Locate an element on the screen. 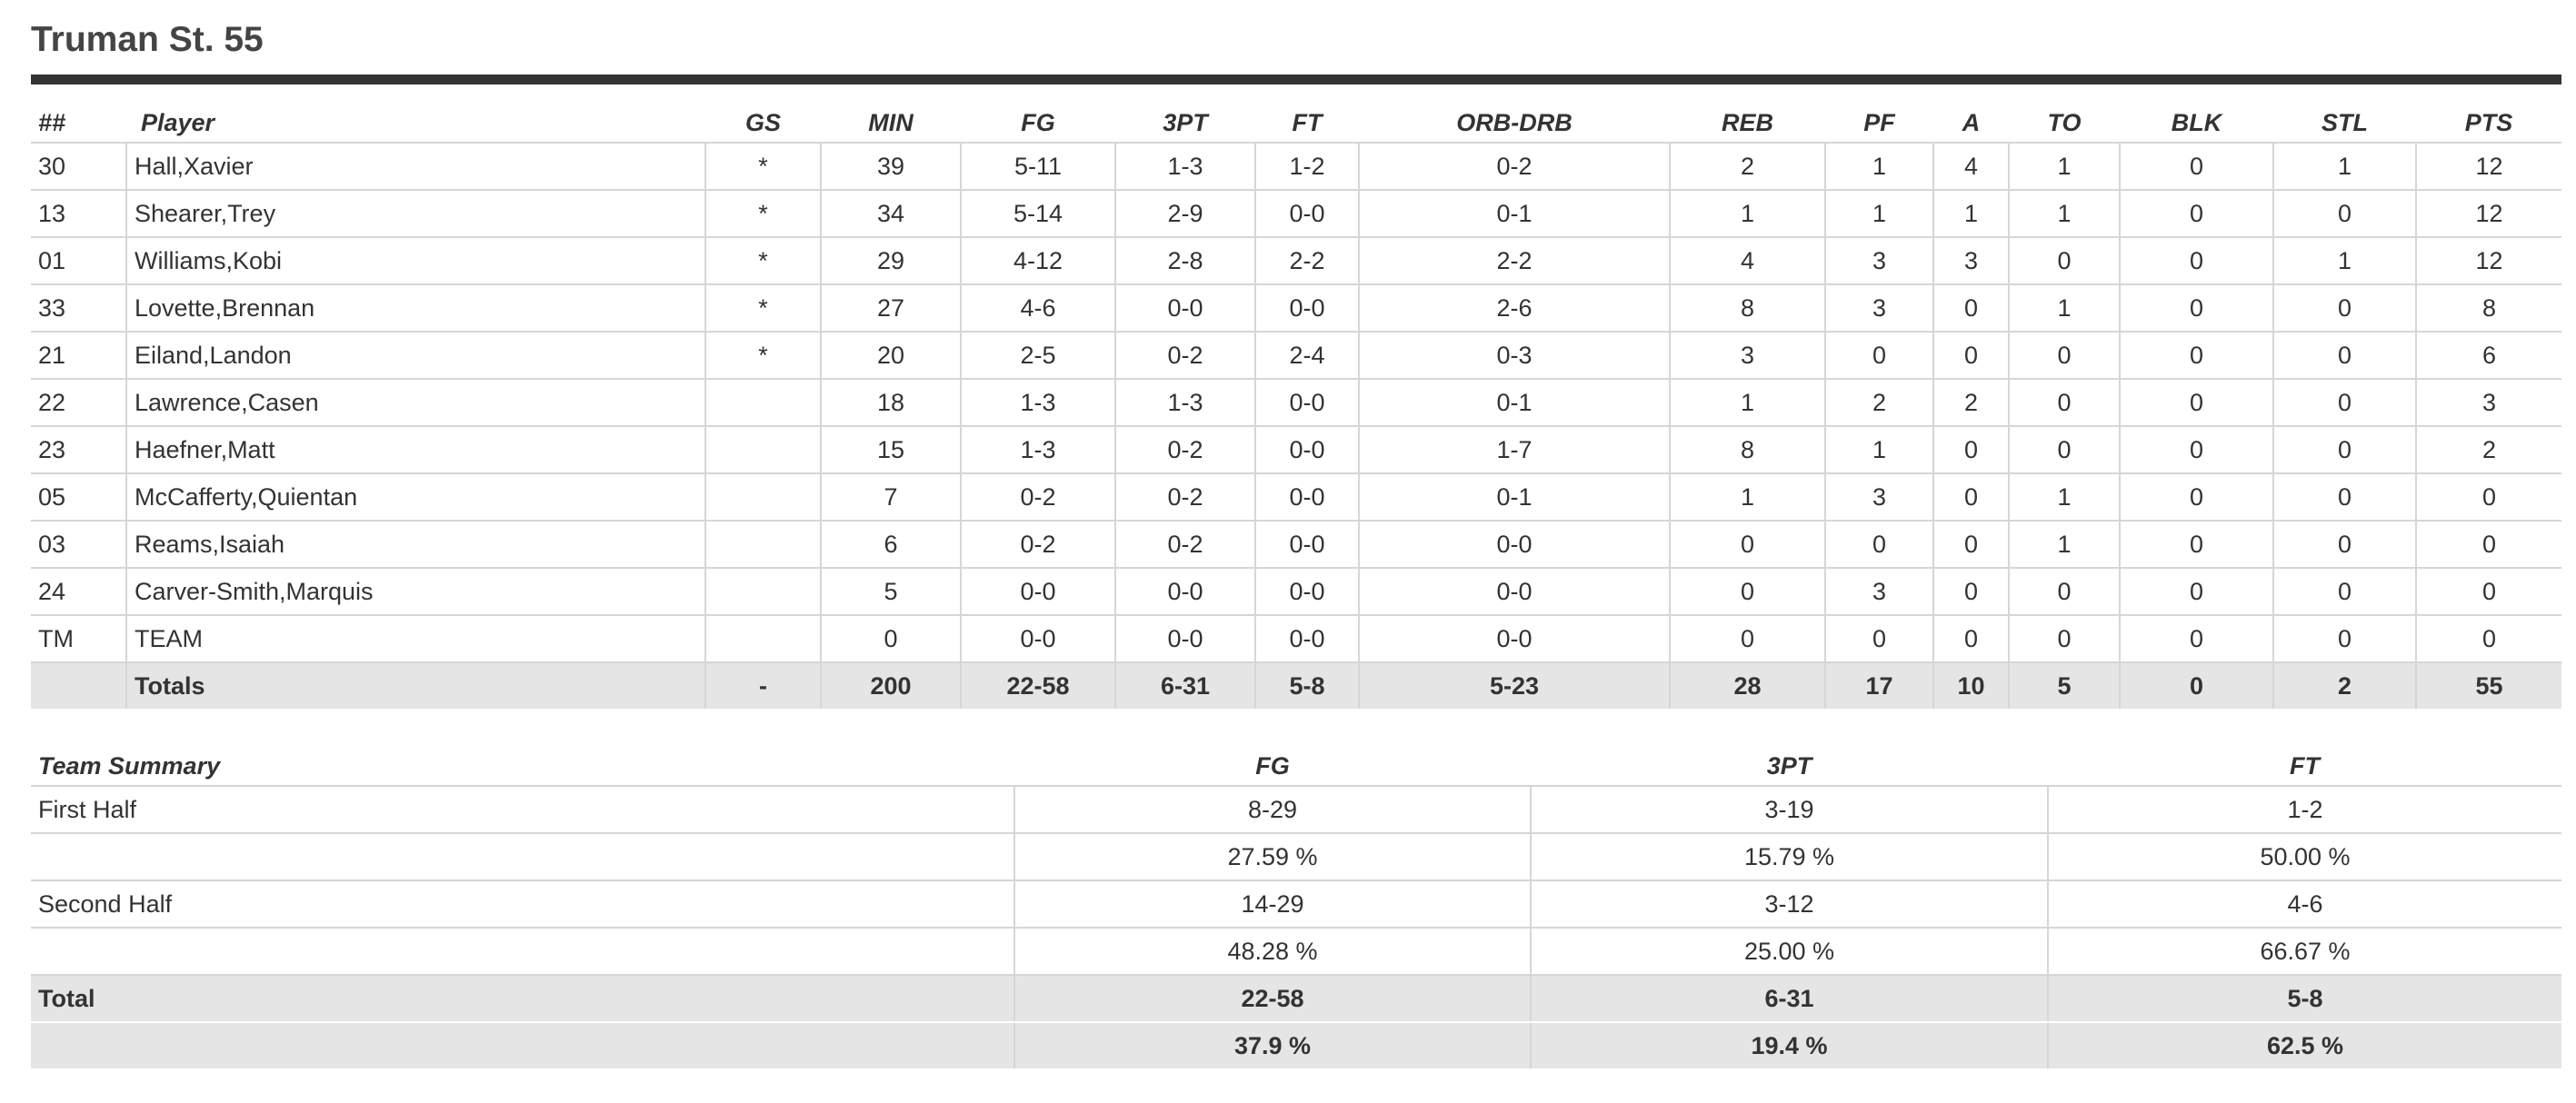 The width and height of the screenshot is (2576, 1103). player-row: 23 Haefner,Matt 15 1-3 0-2 0-0 1-7 8 1 0 0 0 0 2 is located at coordinates (1296, 450).